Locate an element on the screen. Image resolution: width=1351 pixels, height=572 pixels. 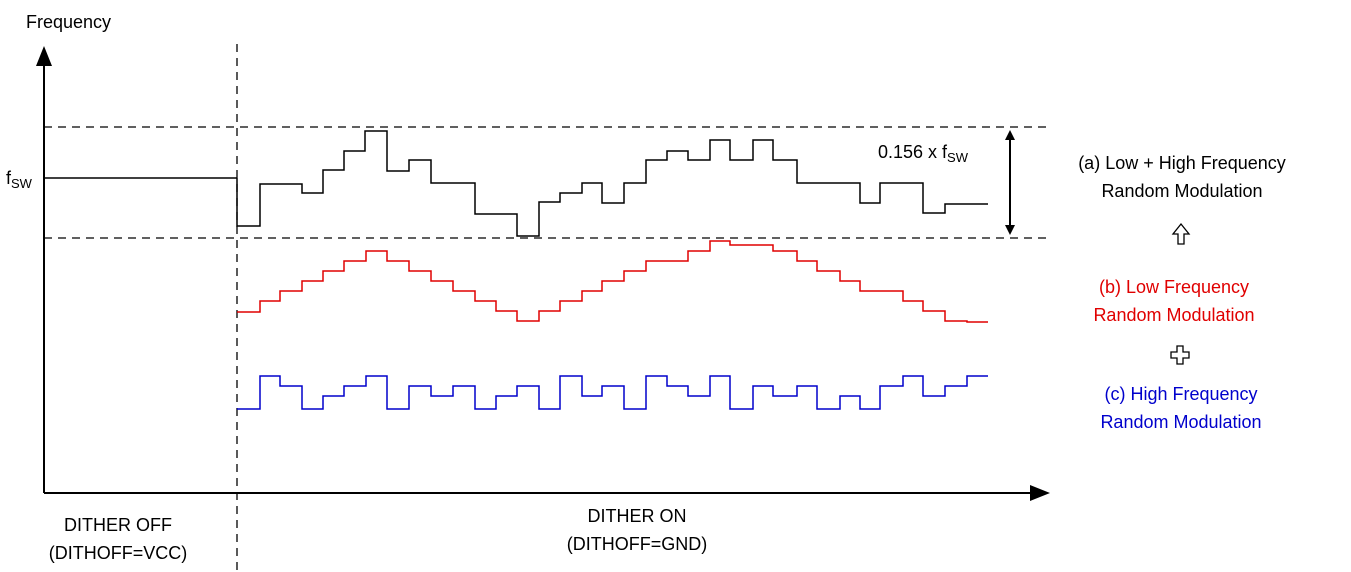
combined-modulation-label-line2: Random Modulation is located at coordinates (1181, 191).